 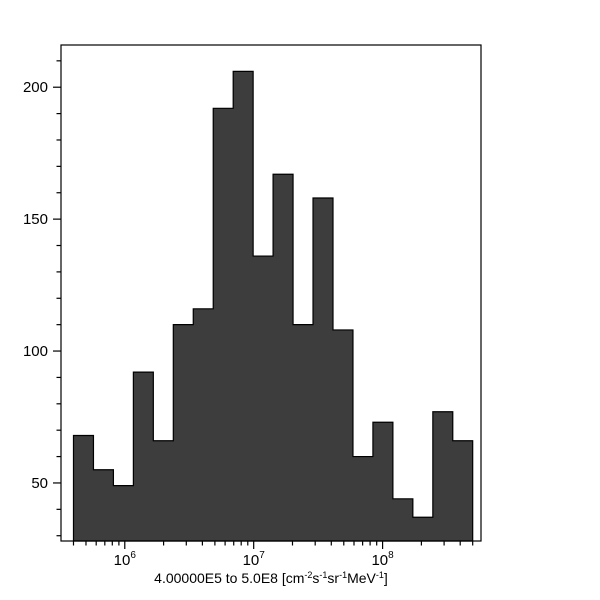 What do you see at coordinates (35, 351) in the screenshot?
I see `y-tick-label: 100` at bounding box center [35, 351].